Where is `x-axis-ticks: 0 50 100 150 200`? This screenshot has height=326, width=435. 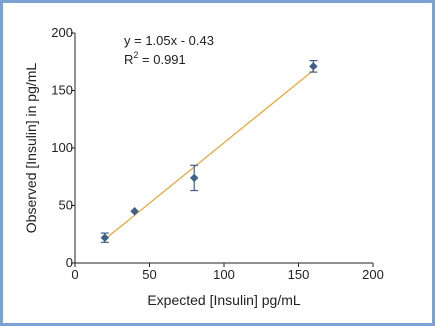 x-axis-ticks: 0 50 100 150 200 is located at coordinates (227, 272).